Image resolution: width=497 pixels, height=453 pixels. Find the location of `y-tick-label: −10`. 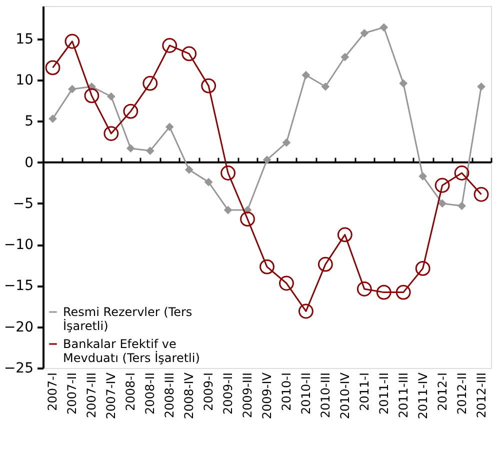

y-tick-label: −10 is located at coordinates (19, 245).